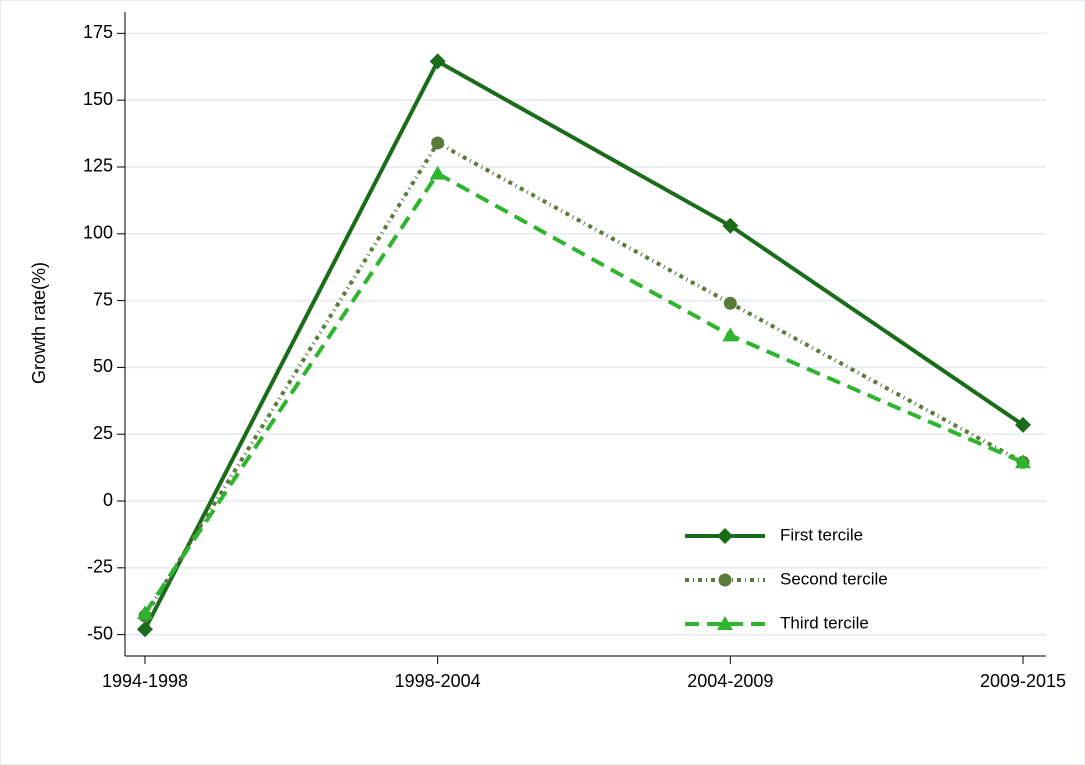 The image size is (1085, 765). I want to click on y-axis-label: Growth rate(%), so click(39, 323).